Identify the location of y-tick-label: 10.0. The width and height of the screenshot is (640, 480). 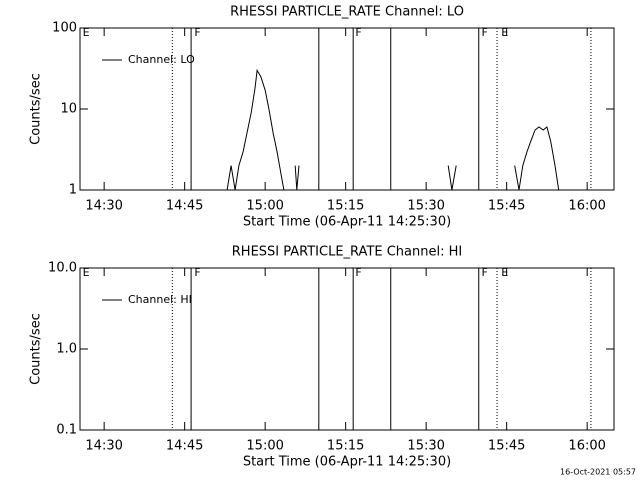
(62, 268).